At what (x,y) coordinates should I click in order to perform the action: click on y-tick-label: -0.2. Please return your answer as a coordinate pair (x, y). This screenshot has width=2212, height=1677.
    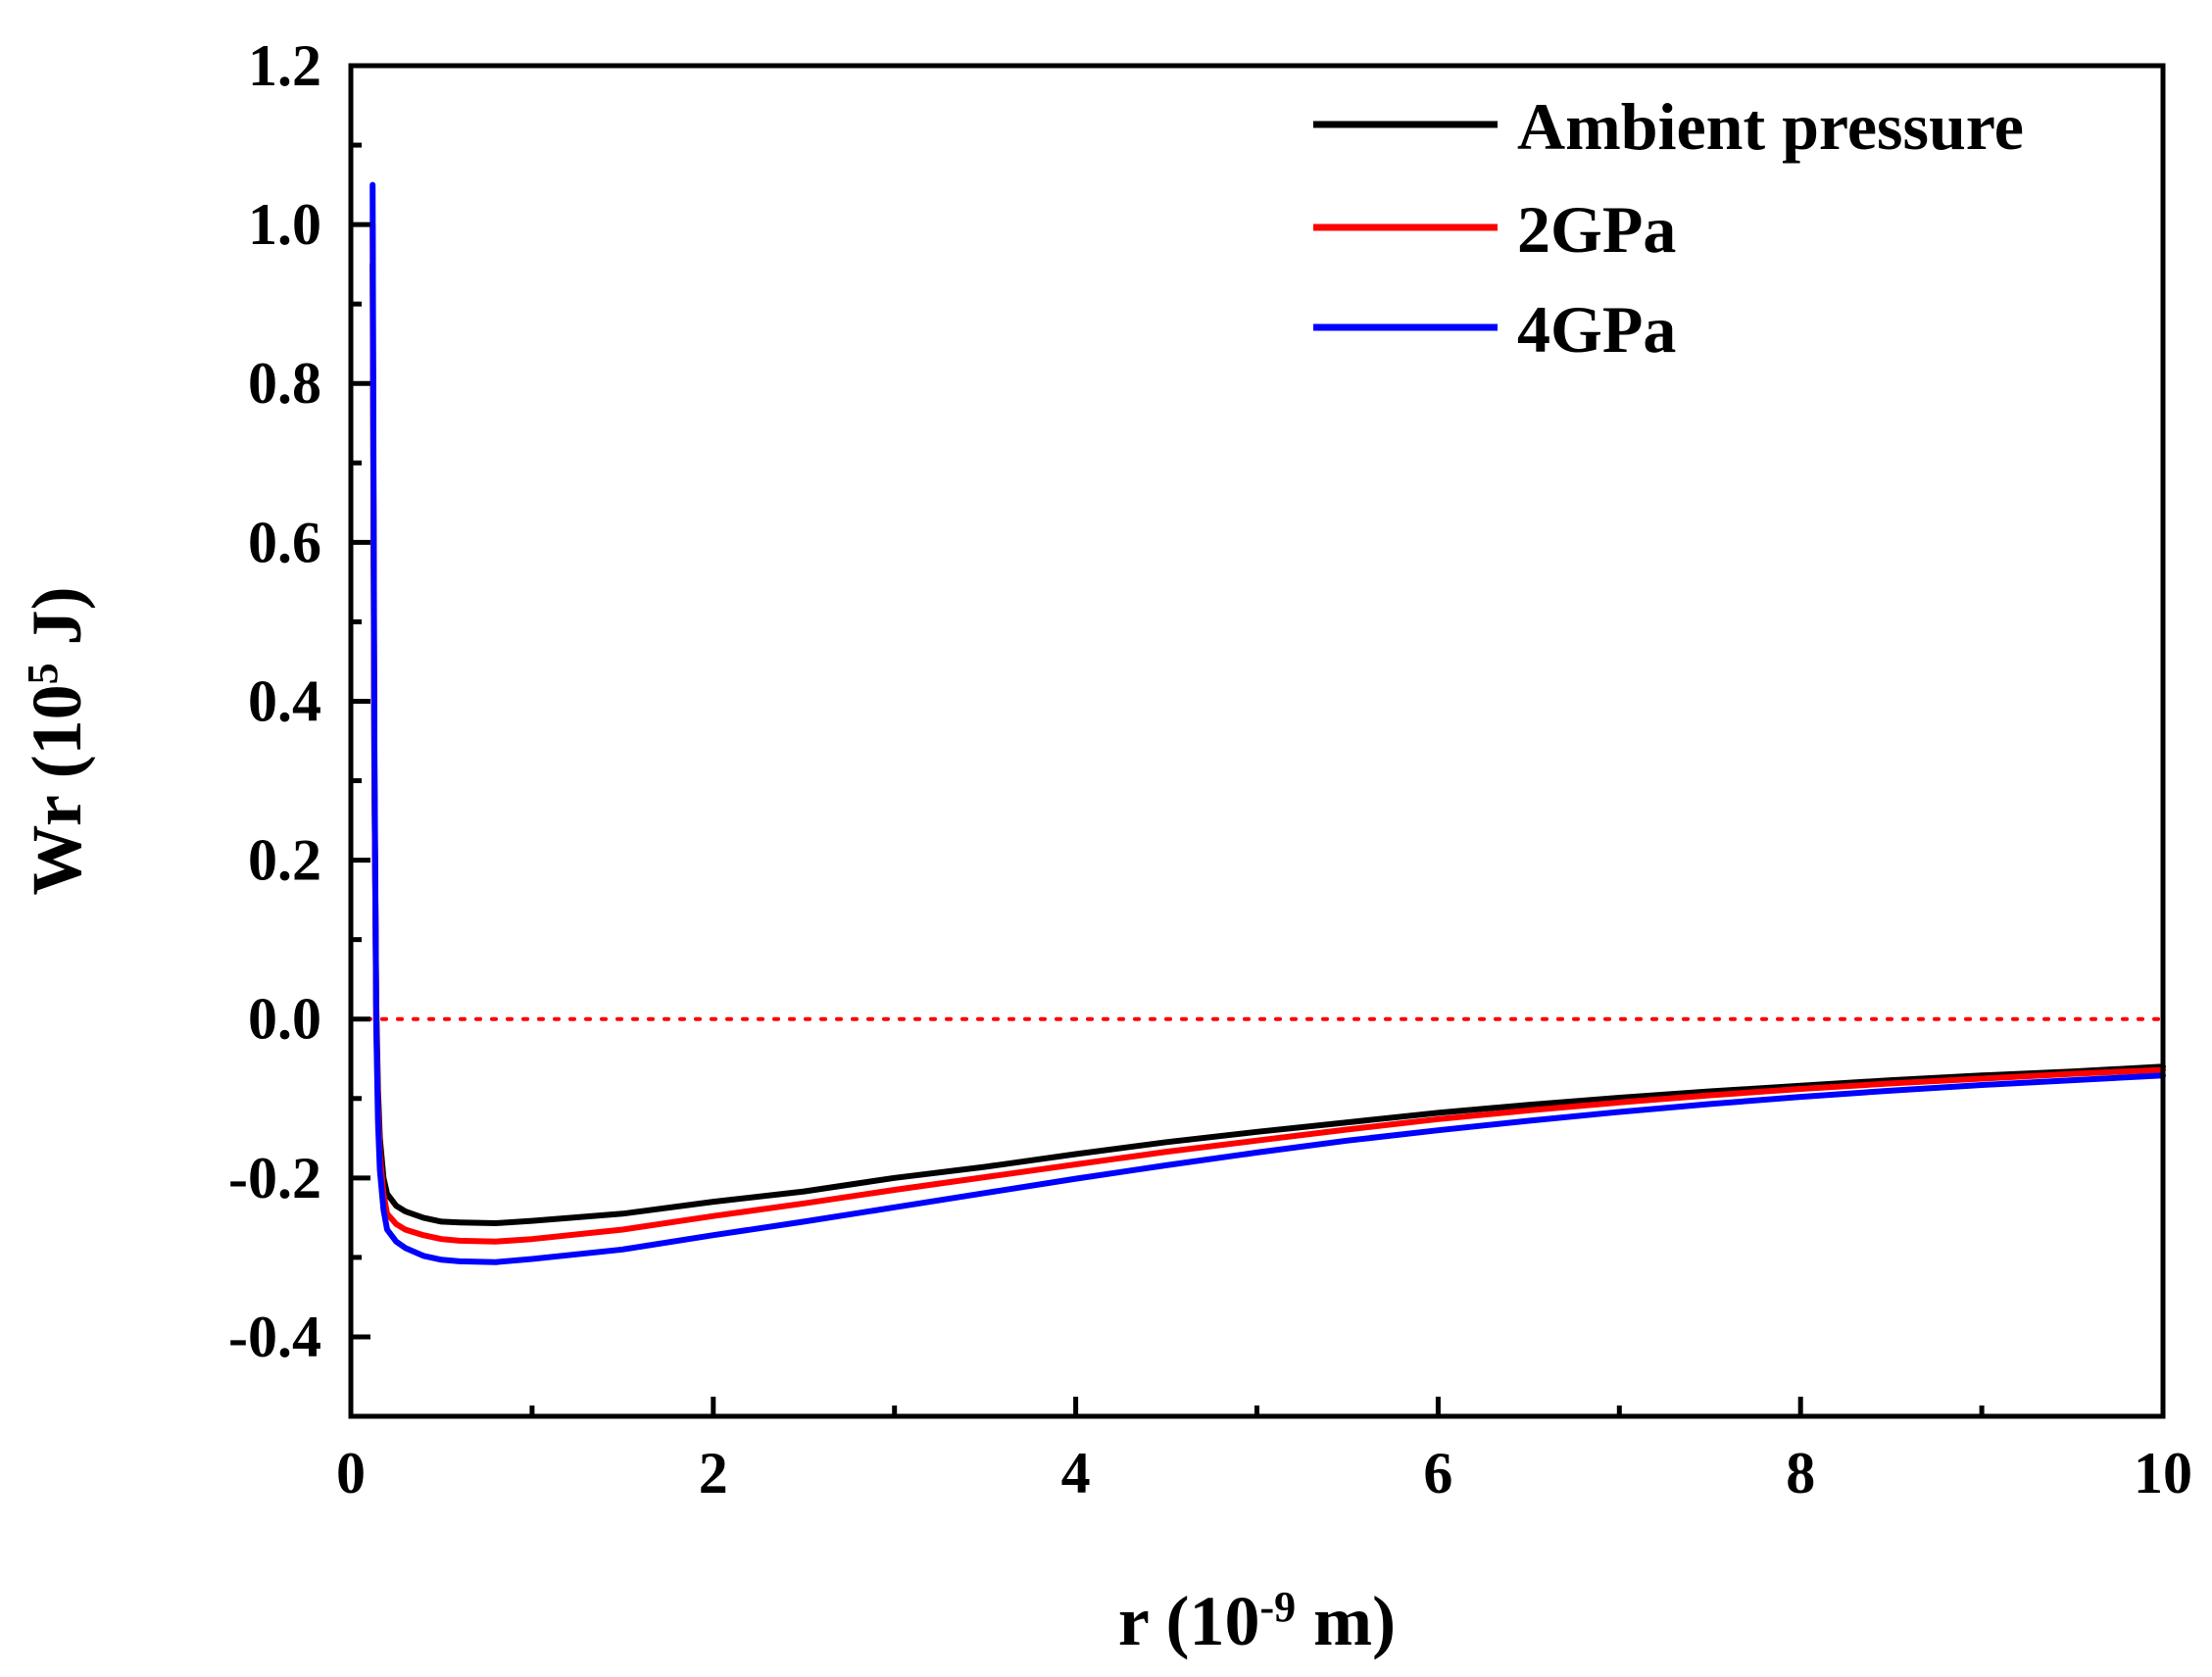
    Looking at the image, I should click on (274, 1178).